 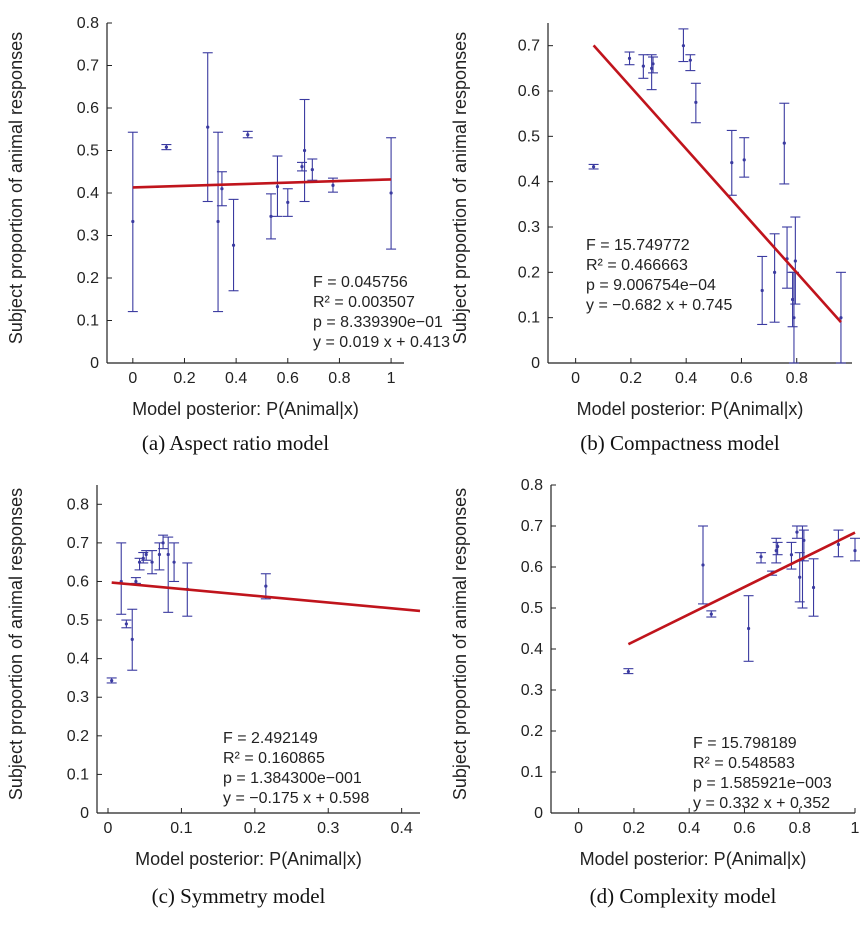 What do you see at coordinates (745, 743) in the screenshot?
I see `stats-line: F = 15.798189` at bounding box center [745, 743].